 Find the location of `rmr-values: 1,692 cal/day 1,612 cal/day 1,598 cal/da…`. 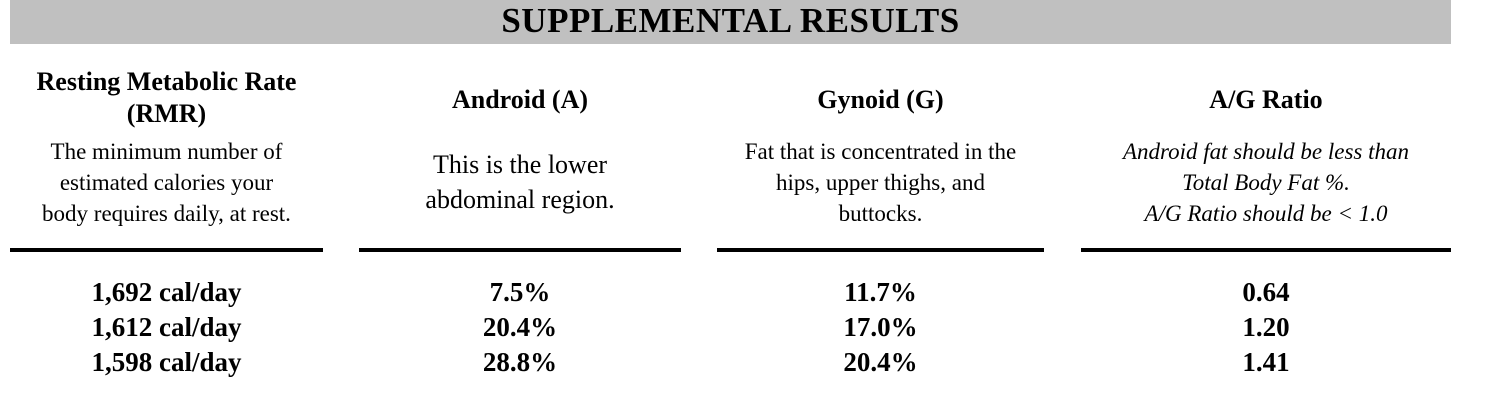

rmr-values: 1,692 cal/day 1,612 cal/day 1,598 cal/da… is located at coordinates (166, 327).